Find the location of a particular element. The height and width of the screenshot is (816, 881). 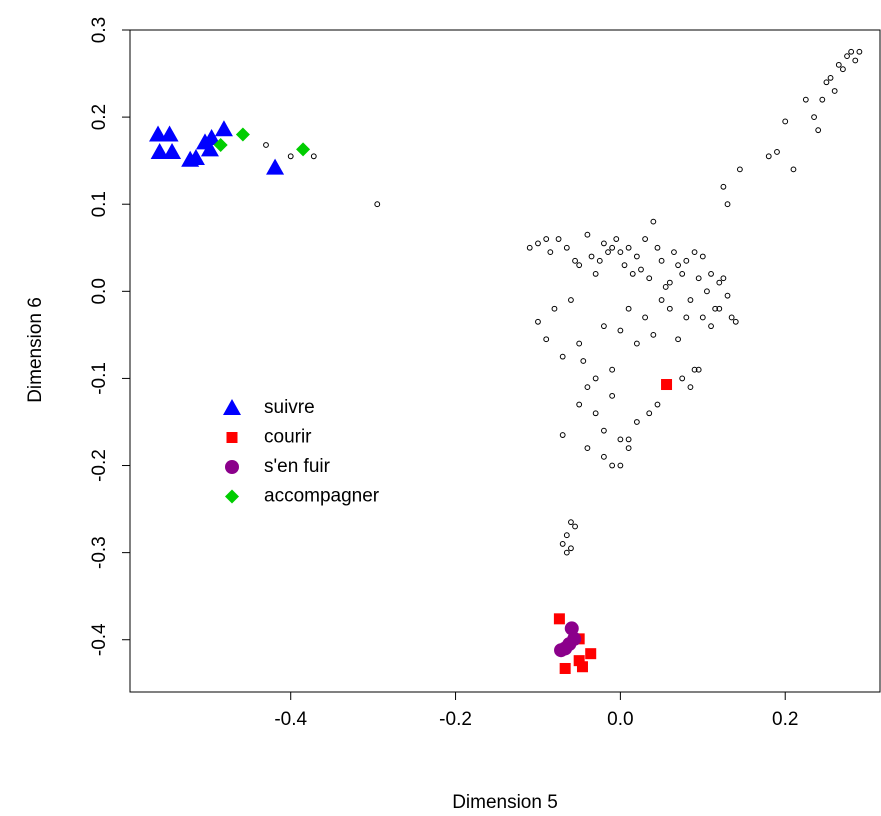

legend-label: accompagner is located at coordinates (322, 496).